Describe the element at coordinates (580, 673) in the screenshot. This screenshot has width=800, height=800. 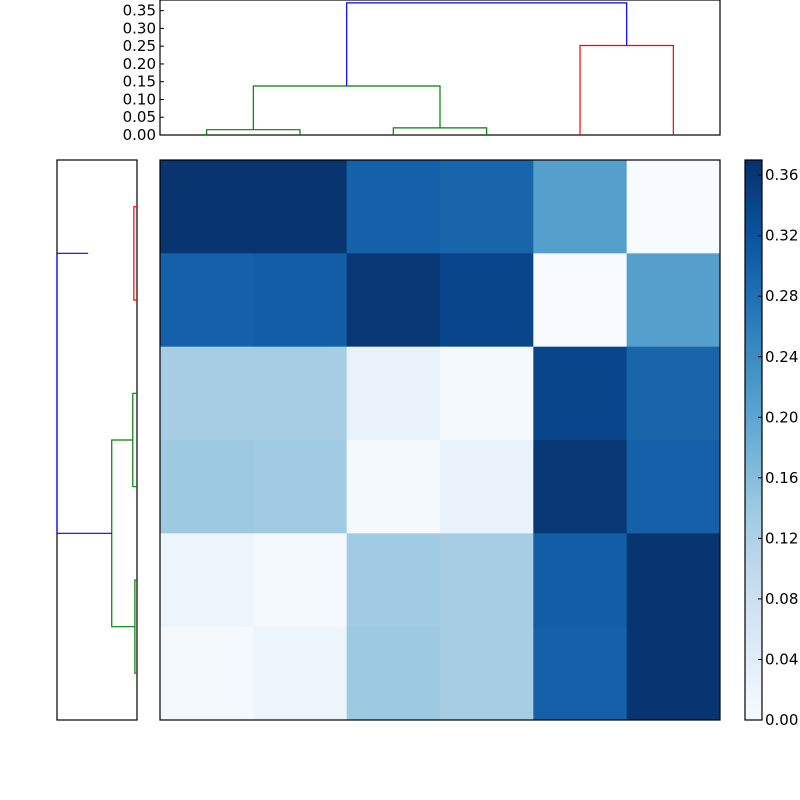
I see `heatmap-cell-r5-c4` at that location.